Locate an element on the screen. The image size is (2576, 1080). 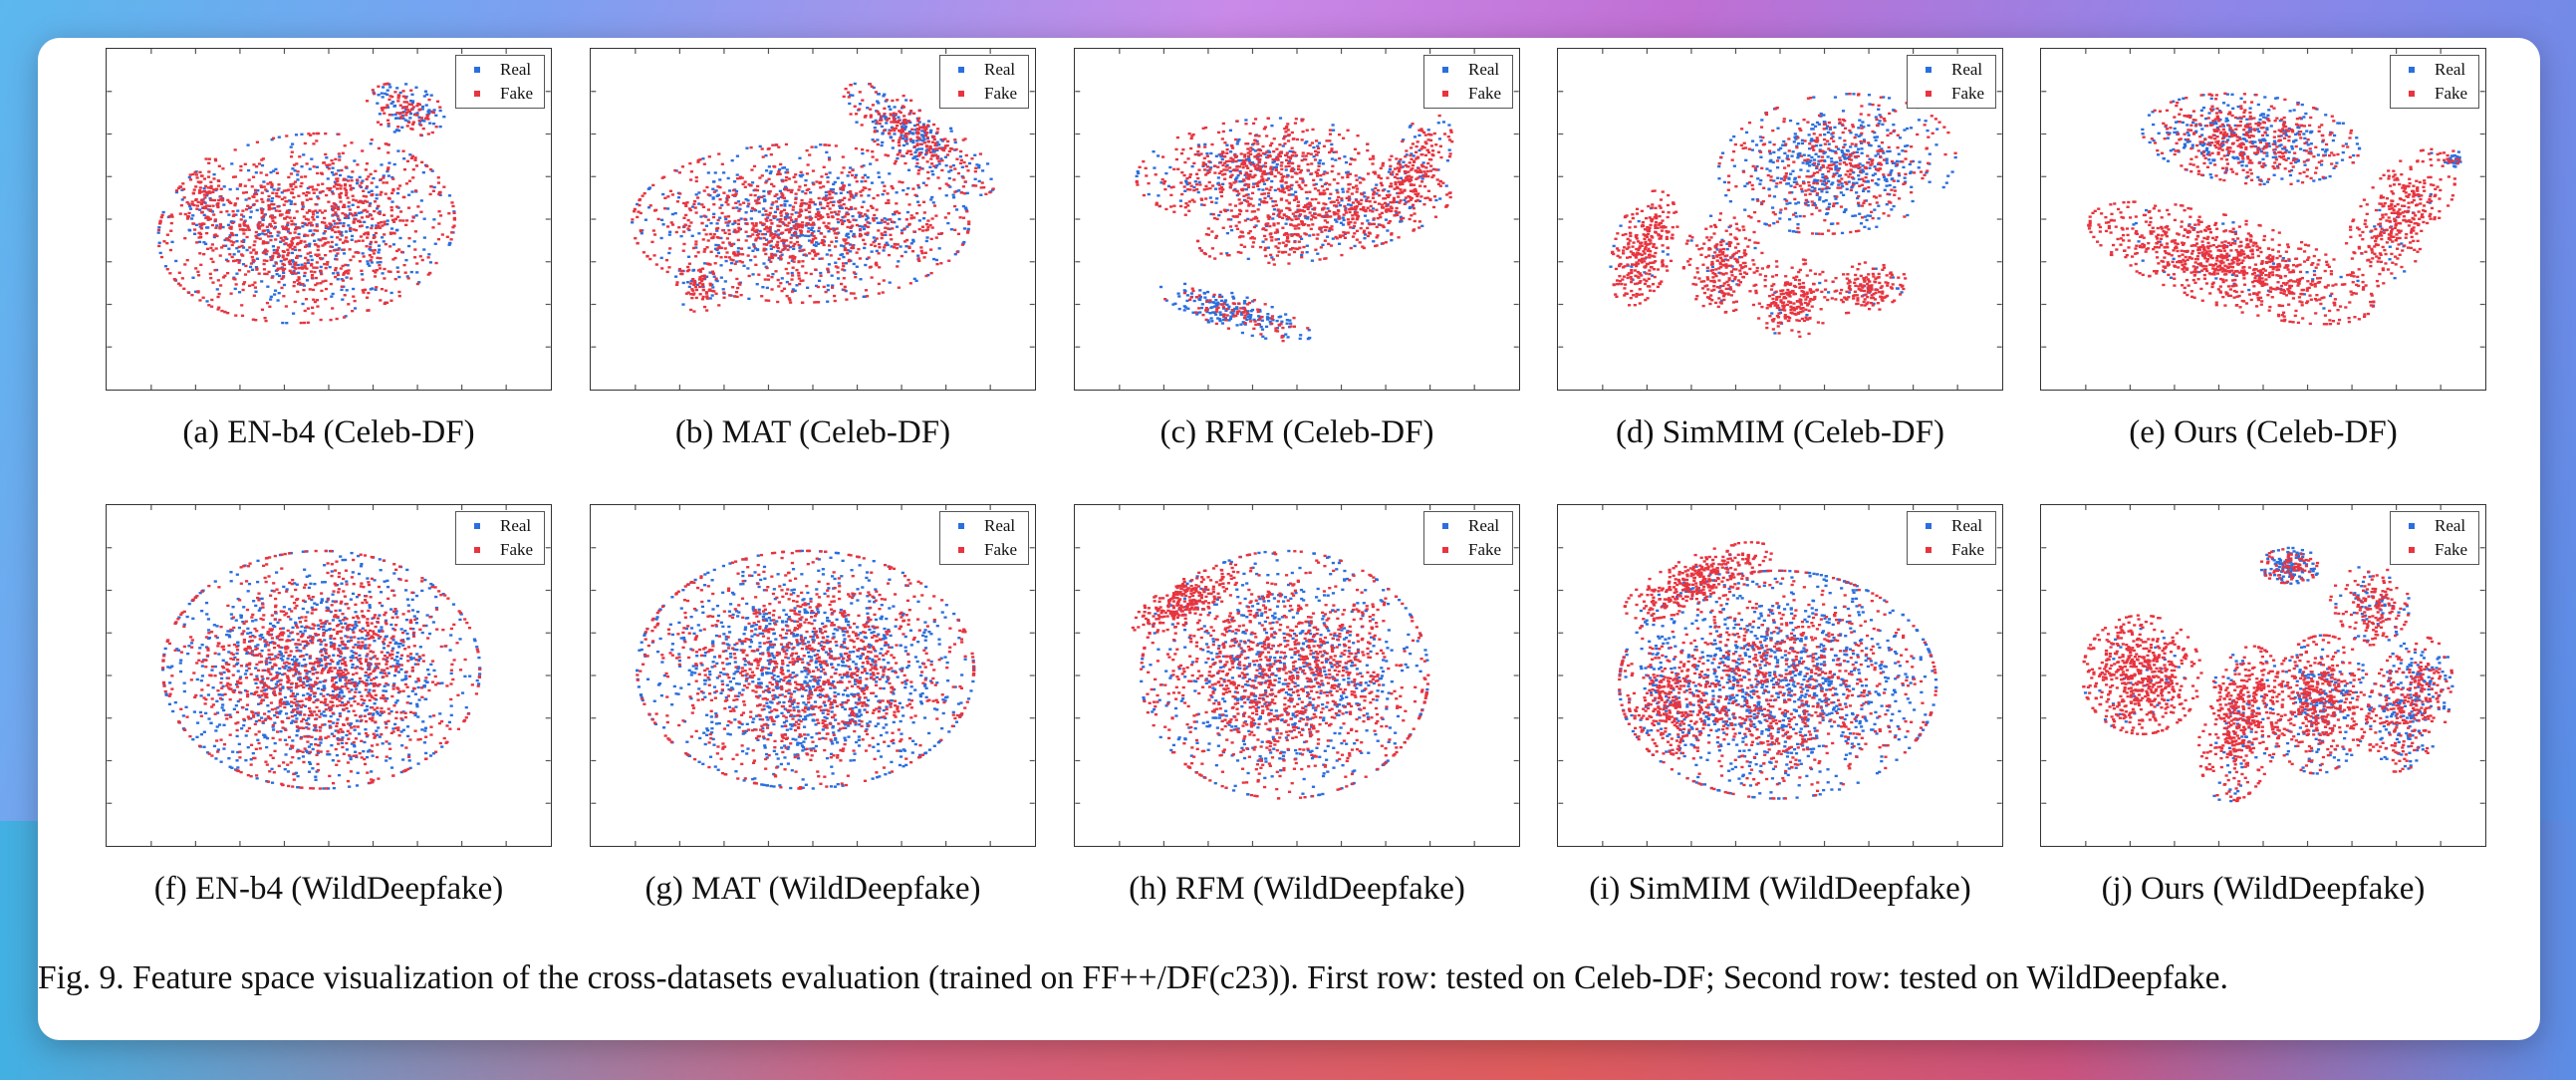
panel-mat-wilddeepfake: Real Fake is located at coordinates (813, 676).